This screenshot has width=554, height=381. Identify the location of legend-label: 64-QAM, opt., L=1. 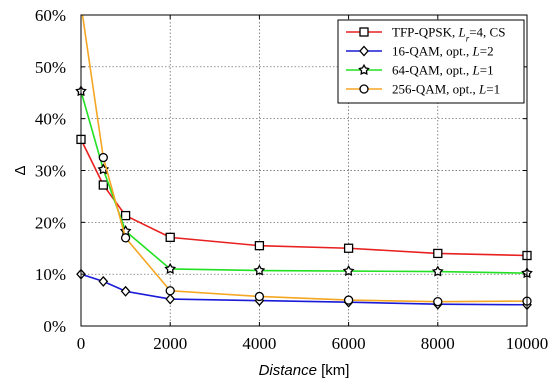
(443, 70).